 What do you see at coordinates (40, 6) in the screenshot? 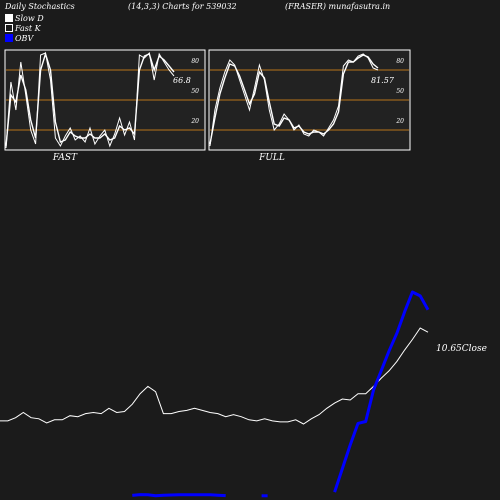
I see `chart-title: Daily Stochastics` at bounding box center [40, 6].